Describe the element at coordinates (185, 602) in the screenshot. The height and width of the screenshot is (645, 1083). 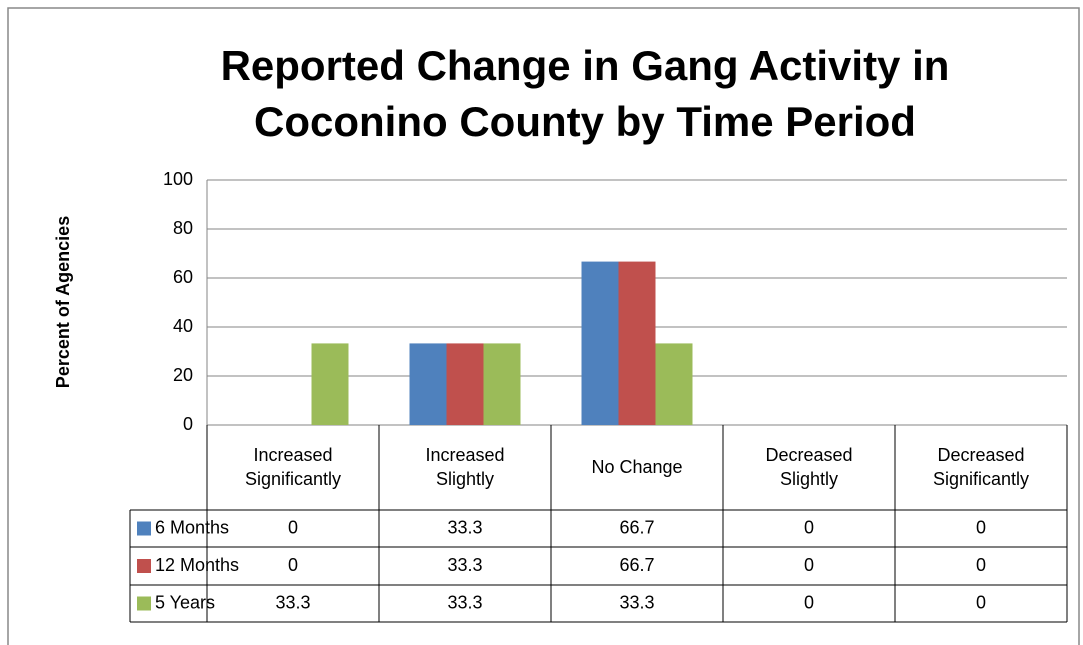
I see `legend-label: 5 Years` at that location.